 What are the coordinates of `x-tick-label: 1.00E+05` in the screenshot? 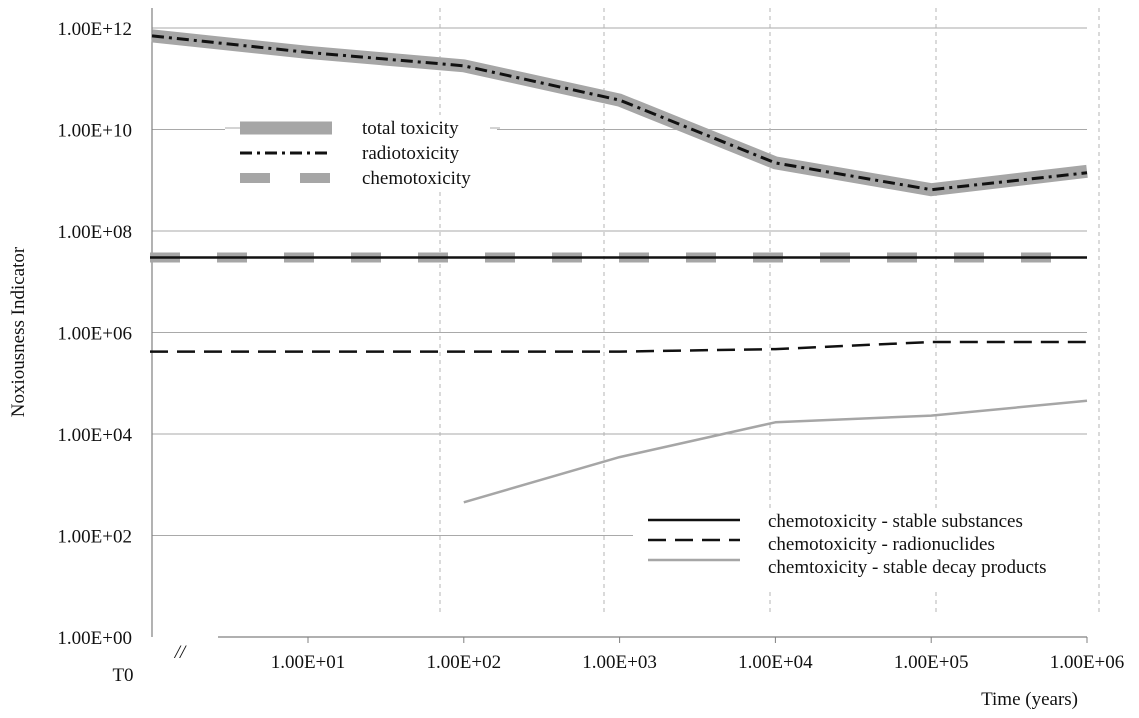 It's located at (931, 662).